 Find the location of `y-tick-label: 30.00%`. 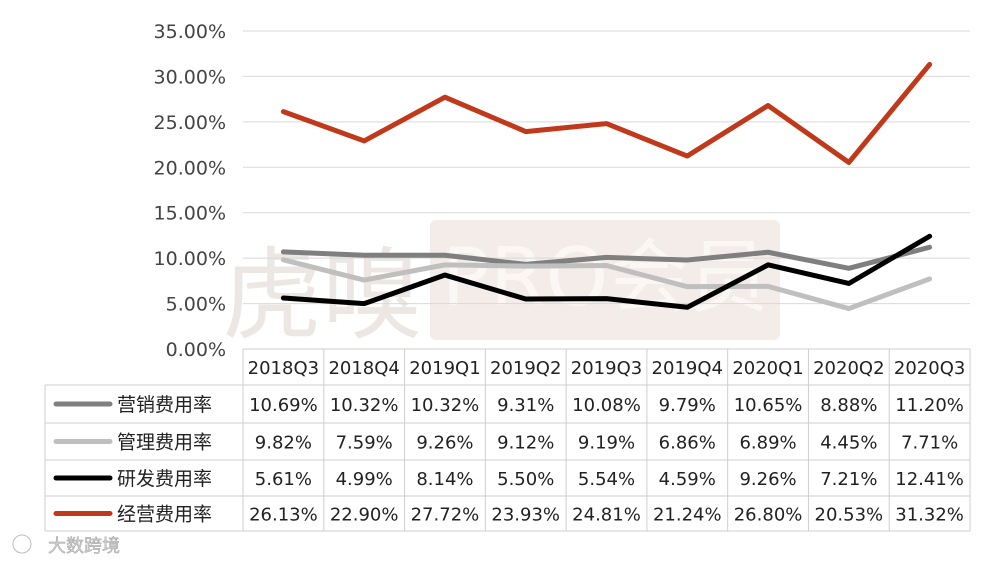

y-tick-label: 30.00% is located at coordinates (190, 77).